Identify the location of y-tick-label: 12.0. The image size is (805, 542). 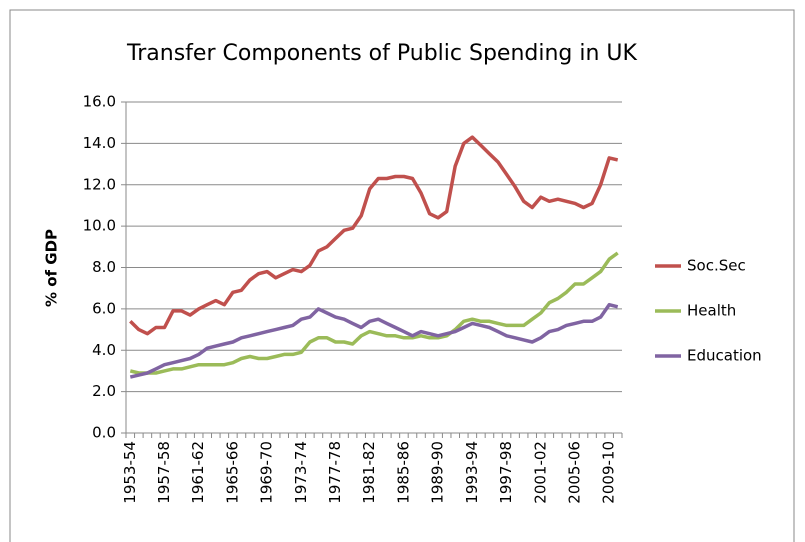
(99, 184).